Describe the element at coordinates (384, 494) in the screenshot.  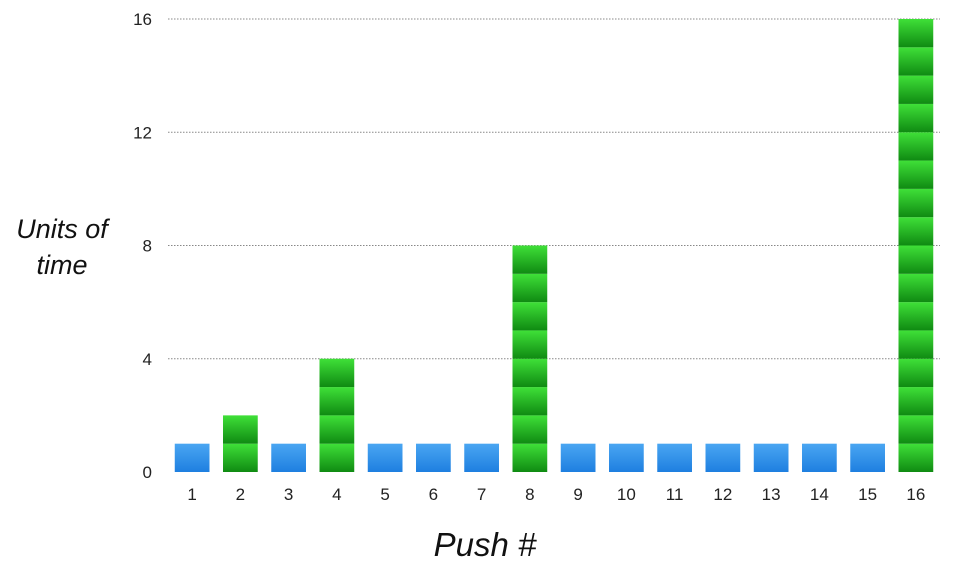
I see `x-tick-label: 5` at that location.